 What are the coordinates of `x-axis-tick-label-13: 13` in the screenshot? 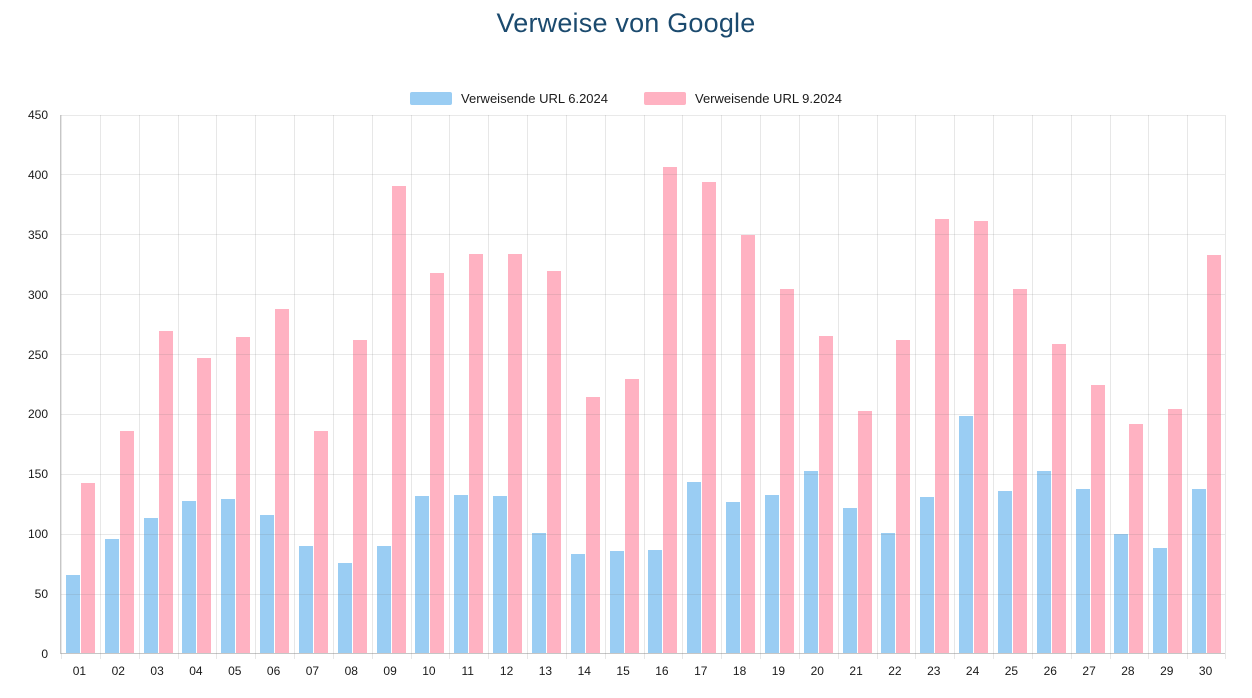 It's located at (545, 671).